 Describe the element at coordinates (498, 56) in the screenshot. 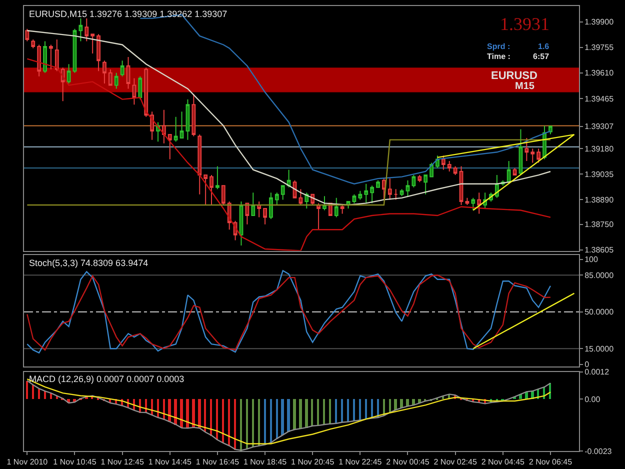

I see `annotation: Time :` at that location.